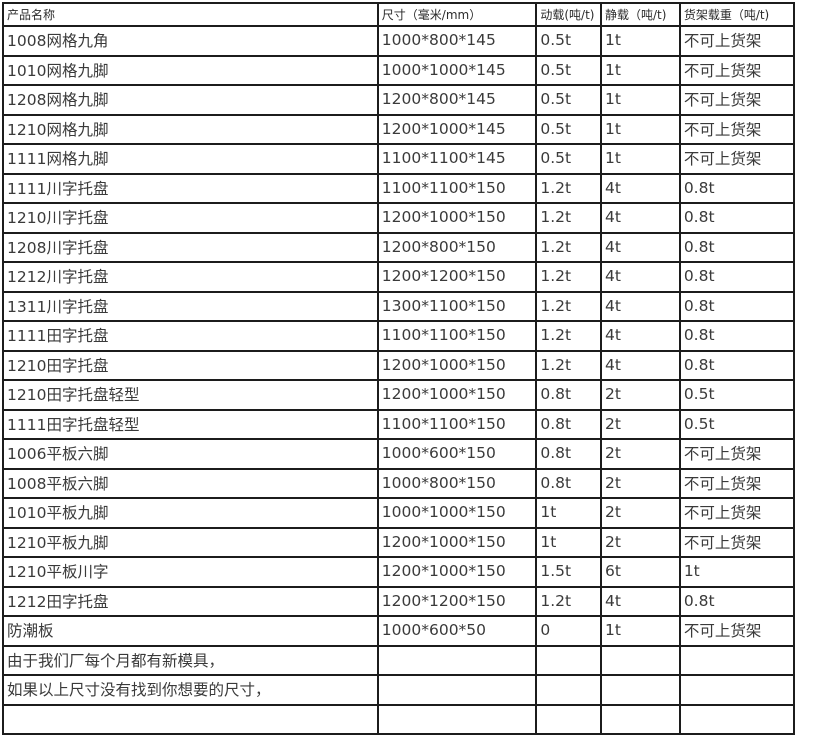 This screenshot has height=736, width=818. Describe the element at coordinates (399, 601) in the screenshot. I see `table-row: 1212田字托盘 1200*1200*150 1.2t 4t 0.8t` at that location.